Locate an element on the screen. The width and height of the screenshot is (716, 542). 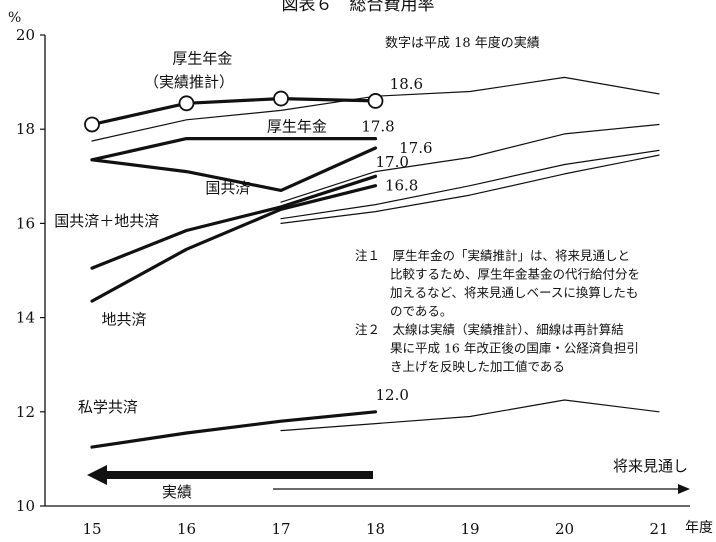
note-line: のである。 is located at coordinates (421, 311).